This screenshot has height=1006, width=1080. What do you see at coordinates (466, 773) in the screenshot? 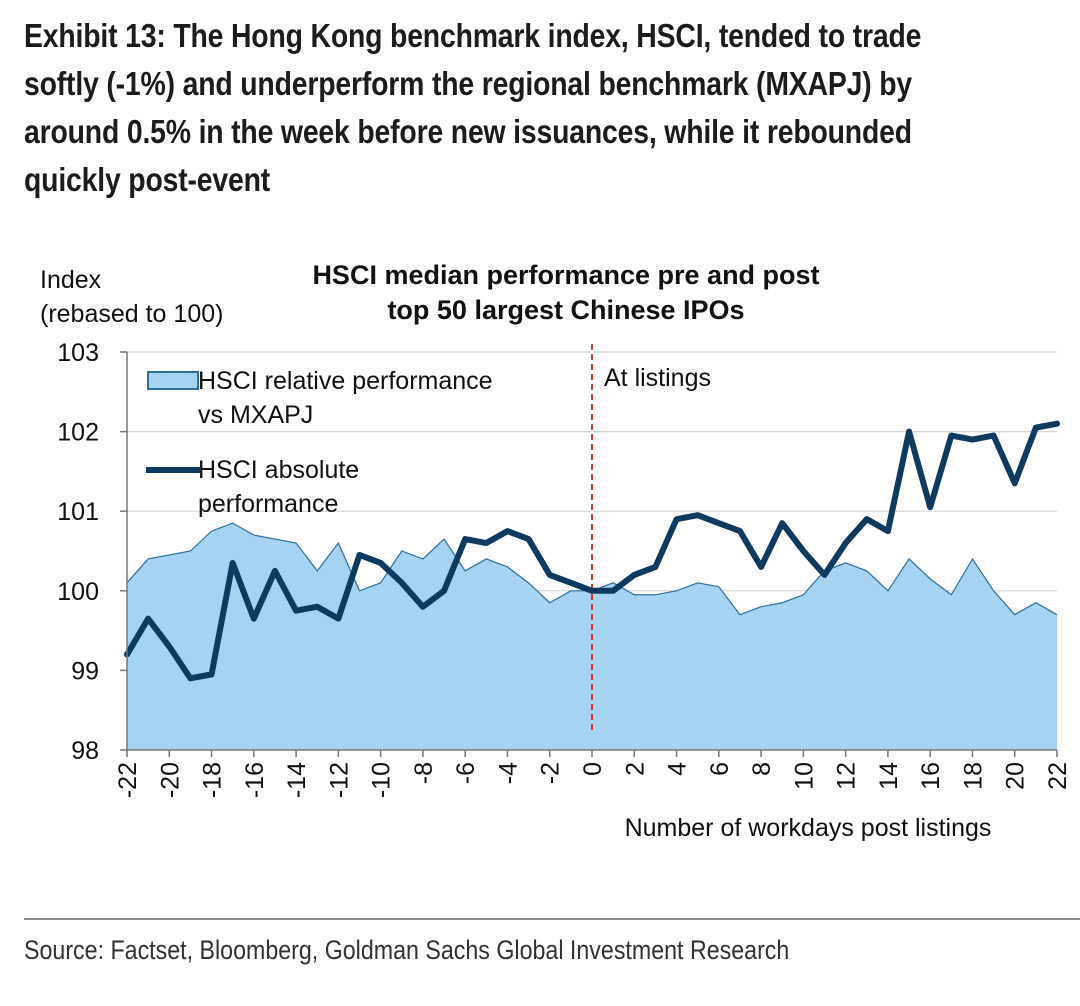
I see `x-tick-label: -6` at bounding box center [466, 773].